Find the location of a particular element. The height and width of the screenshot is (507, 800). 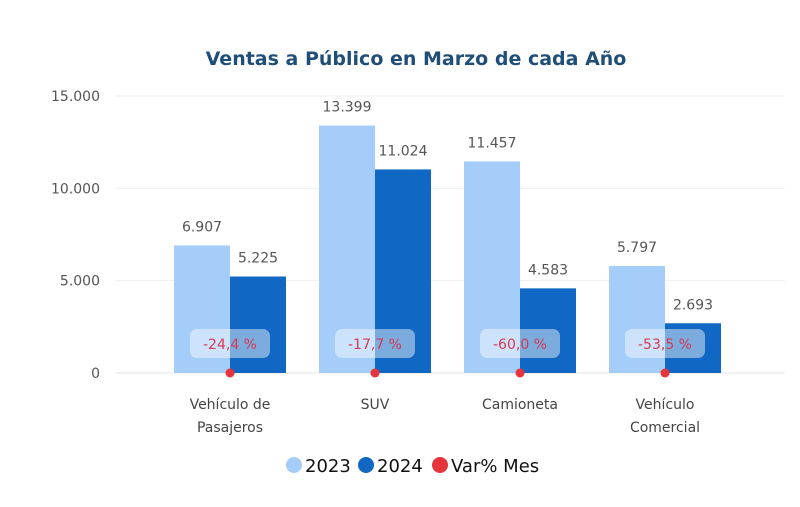

variation-label: -17,7 % is located at coordinates (375, 345).